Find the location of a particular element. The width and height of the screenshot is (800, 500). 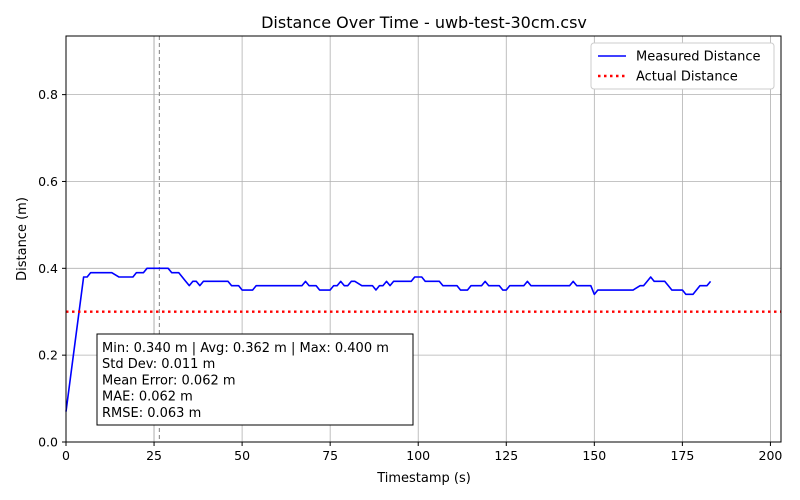

stats-line: Std Dev: 0.011 m is located at coordinates (158, 364).